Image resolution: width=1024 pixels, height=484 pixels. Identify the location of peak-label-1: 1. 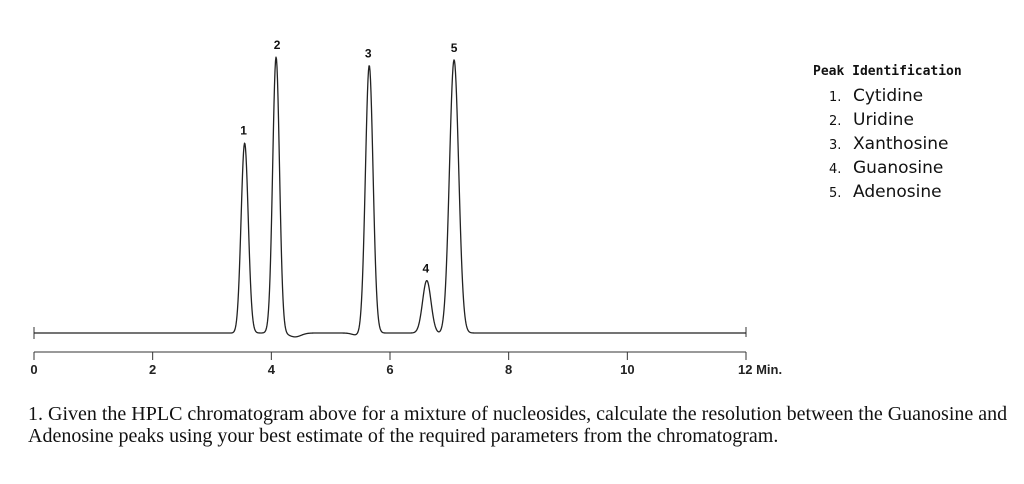
(243, 131).